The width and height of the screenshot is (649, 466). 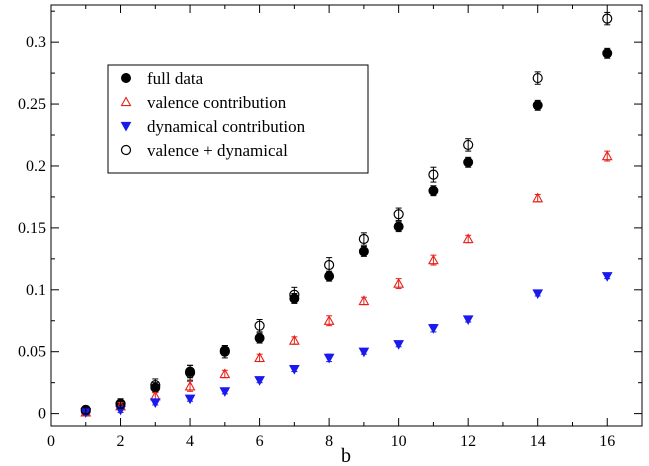 I want to click on x-tick-label: 16, so click(x=607, y=441).